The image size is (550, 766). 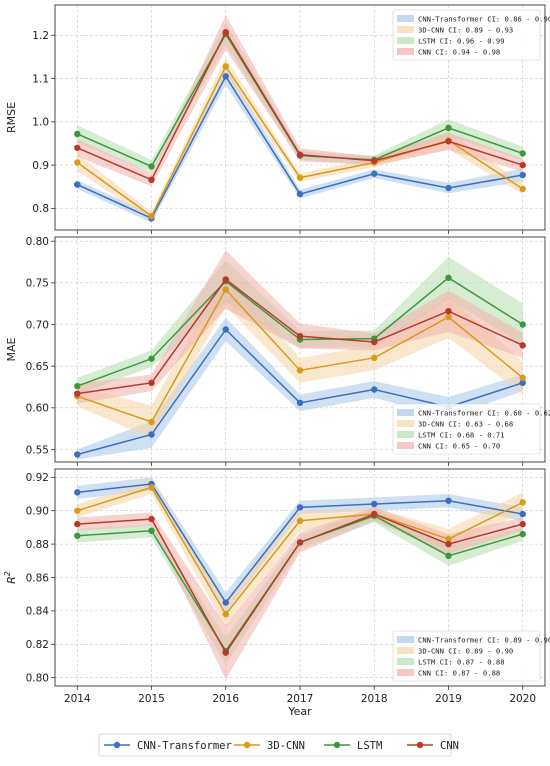 I want to click on ci-legend-label: CNN CI: 0.94 - 0.98, so click(x=459, y=52).